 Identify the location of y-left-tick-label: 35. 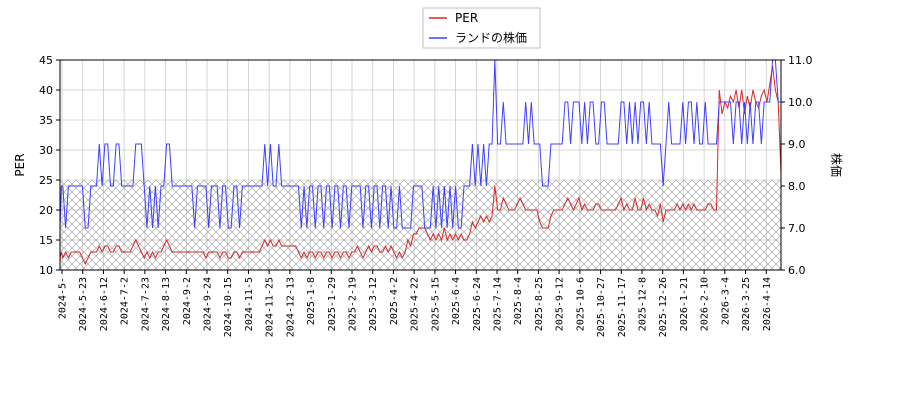
(46, 120).